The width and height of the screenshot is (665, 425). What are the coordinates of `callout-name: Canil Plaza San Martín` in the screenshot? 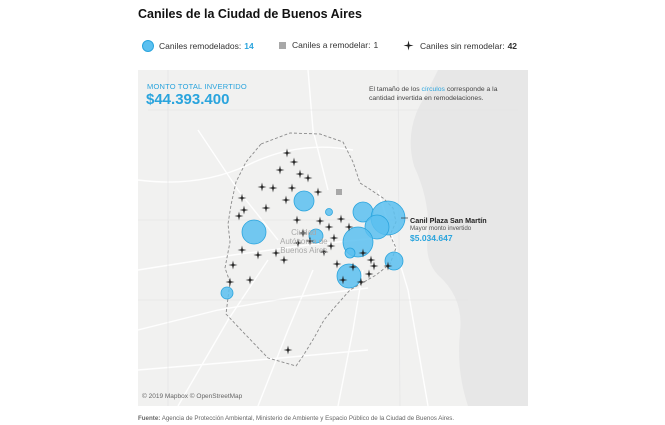 It's located at (448, 220).